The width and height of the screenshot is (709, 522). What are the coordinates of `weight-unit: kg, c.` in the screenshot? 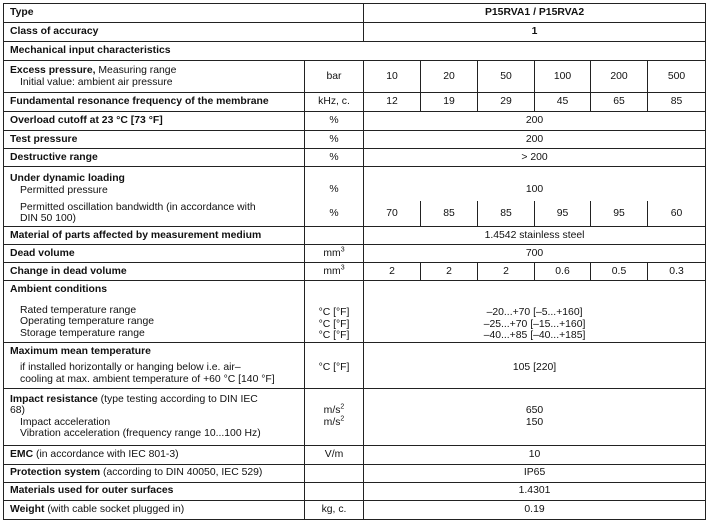 It's located at (334, 509).